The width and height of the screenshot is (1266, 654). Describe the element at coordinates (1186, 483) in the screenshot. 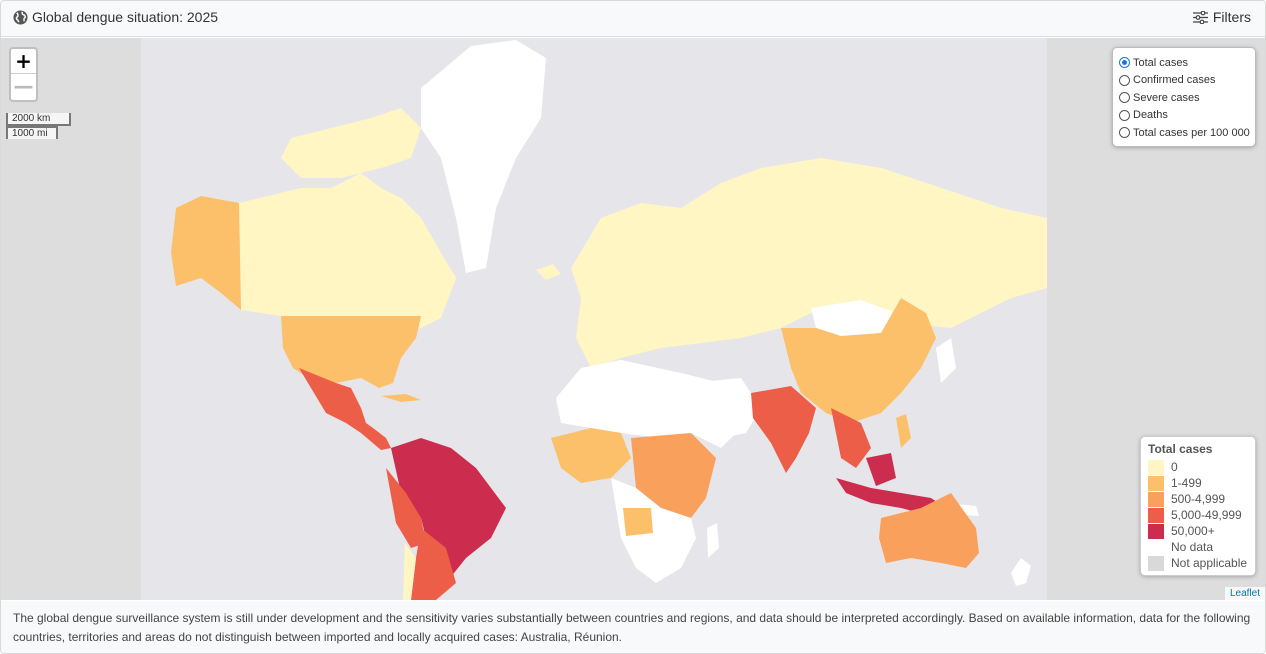

I see `legend-label: 1-499` at that location.